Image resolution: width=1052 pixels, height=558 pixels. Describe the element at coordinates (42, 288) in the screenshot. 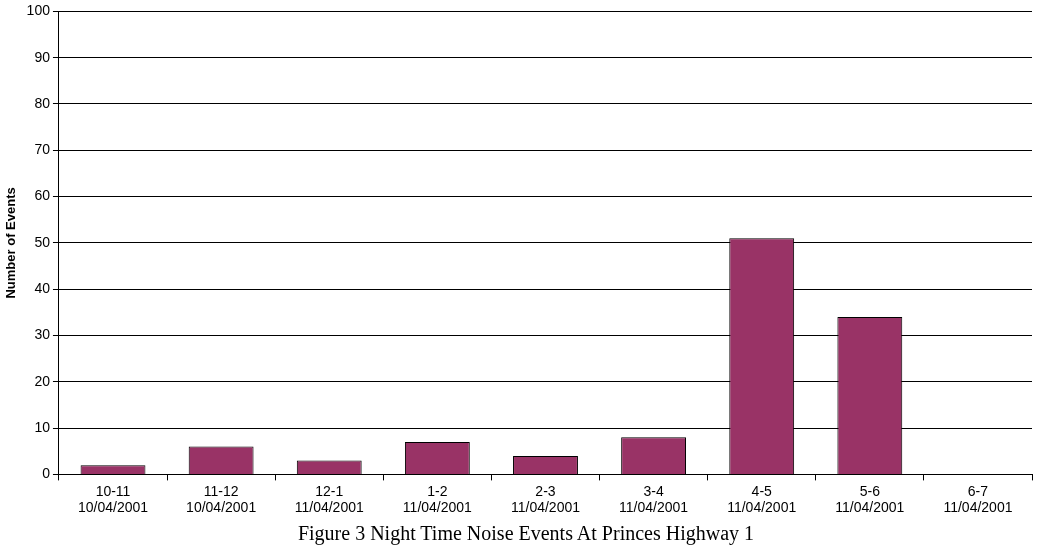

I see `y-tick-label: 40` at that location.